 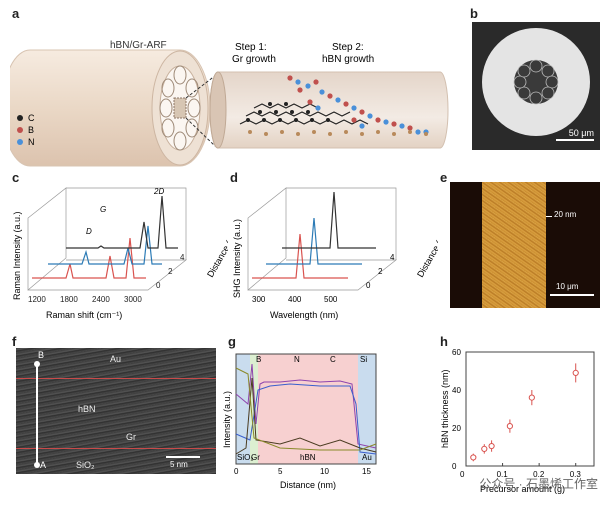 I want to click on legend-c: C, so click(x=31, y=118).